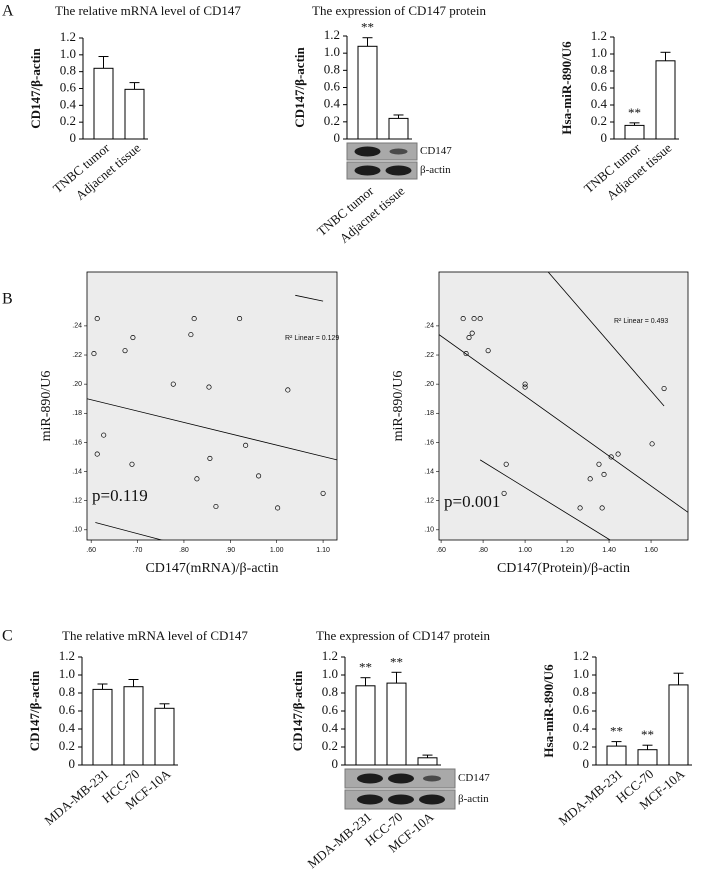  What do you see at coordinates (609, 550) in the screenshot?
I see `x-tick-label: 1.40` at bounding box center [609, 550].